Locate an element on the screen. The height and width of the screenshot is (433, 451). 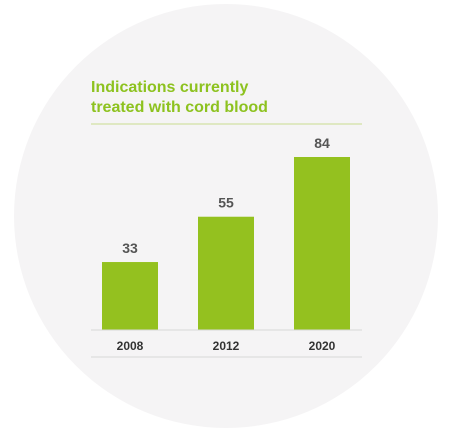
bar-2020 is located at coordinates (322, 243).